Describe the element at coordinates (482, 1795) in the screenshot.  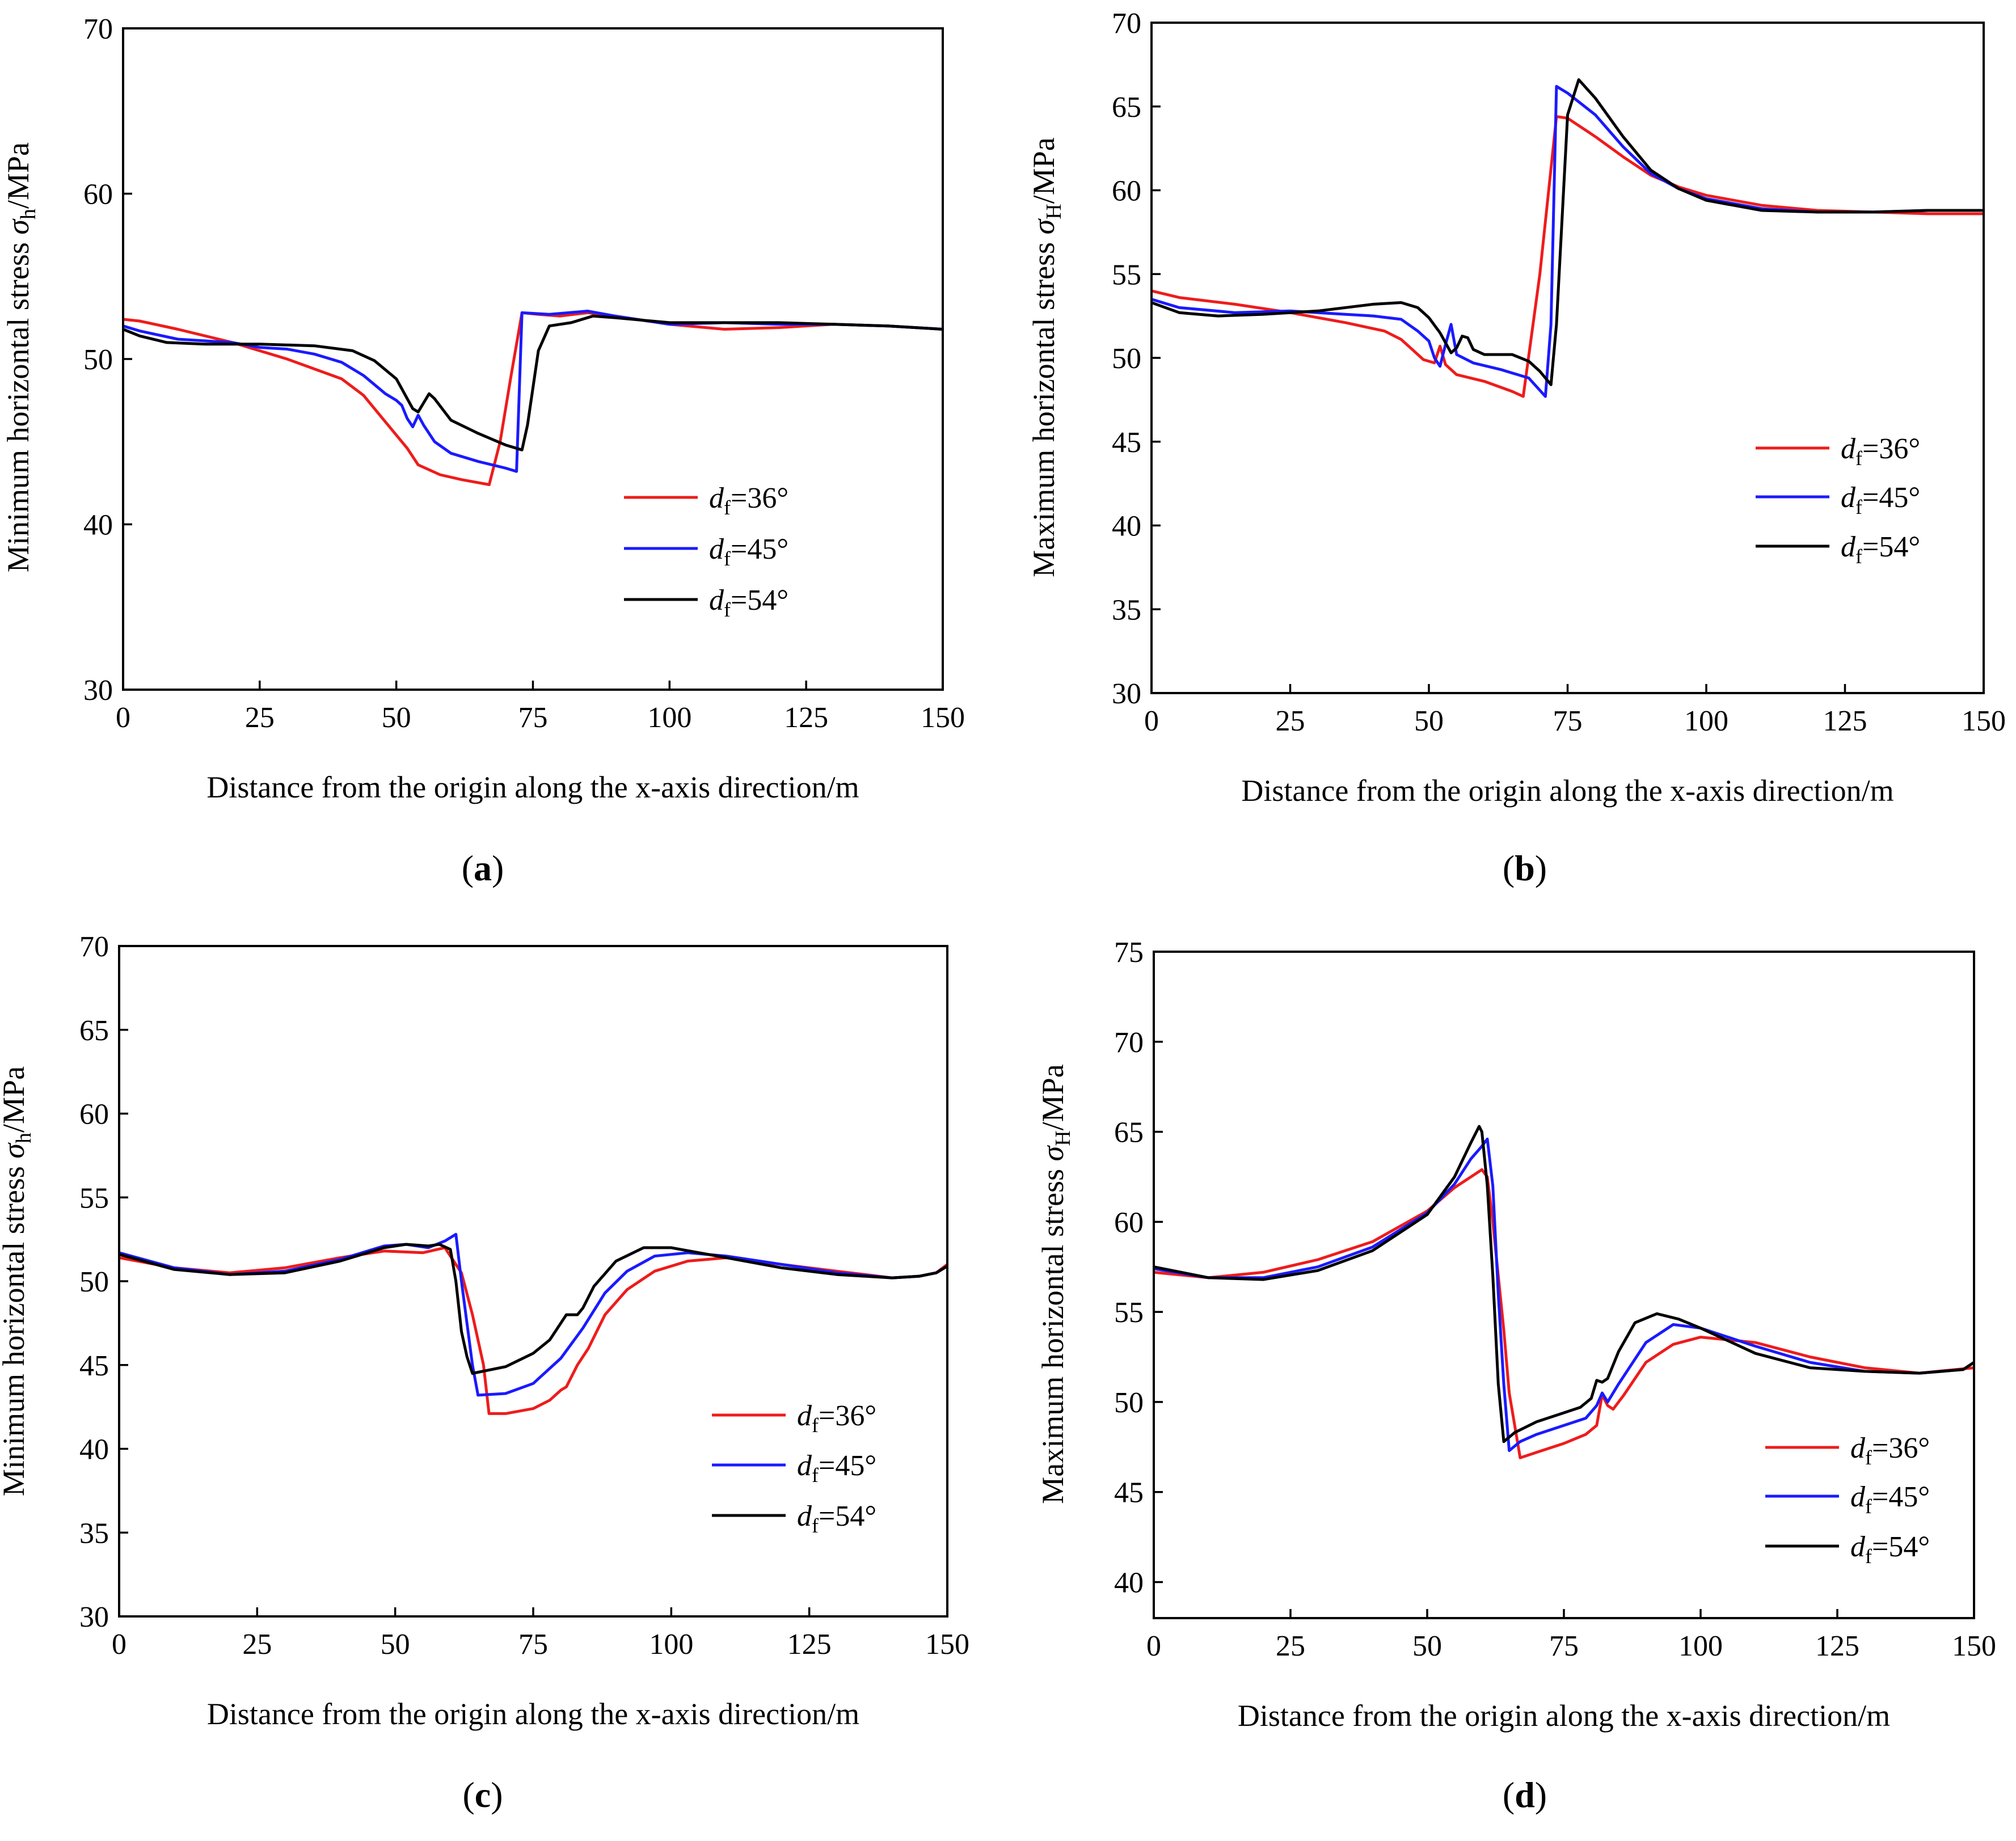
I see `panel-label: (c)` at that location.